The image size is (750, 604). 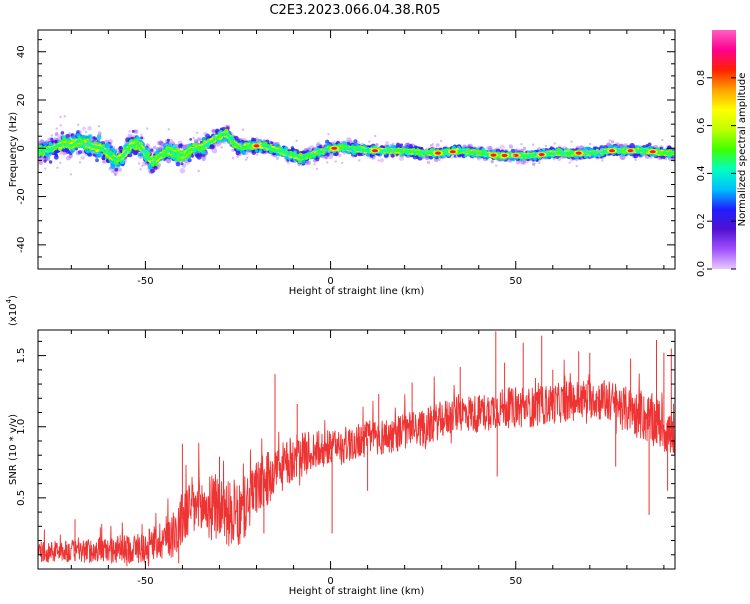 What do you see at coordinates (354, 10) in the screenshot?
I see `figure-title: C2E3.2023.066.04.38.R05` at bounding box center [354, 10].